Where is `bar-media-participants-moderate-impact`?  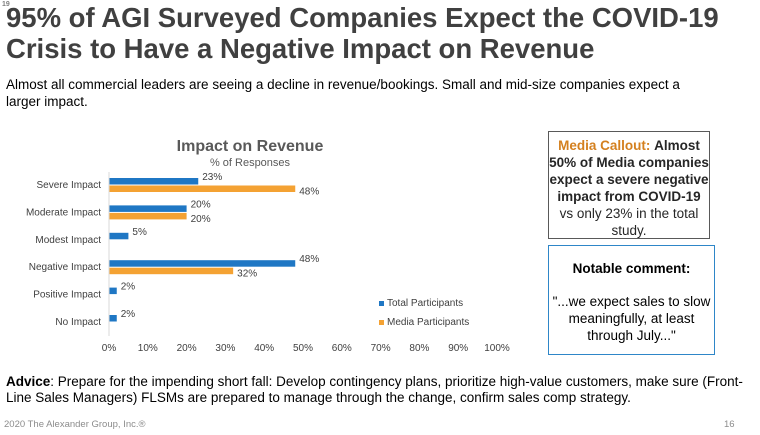
bar-media-participants-moderate-impact is located at coordinates (148, 216).